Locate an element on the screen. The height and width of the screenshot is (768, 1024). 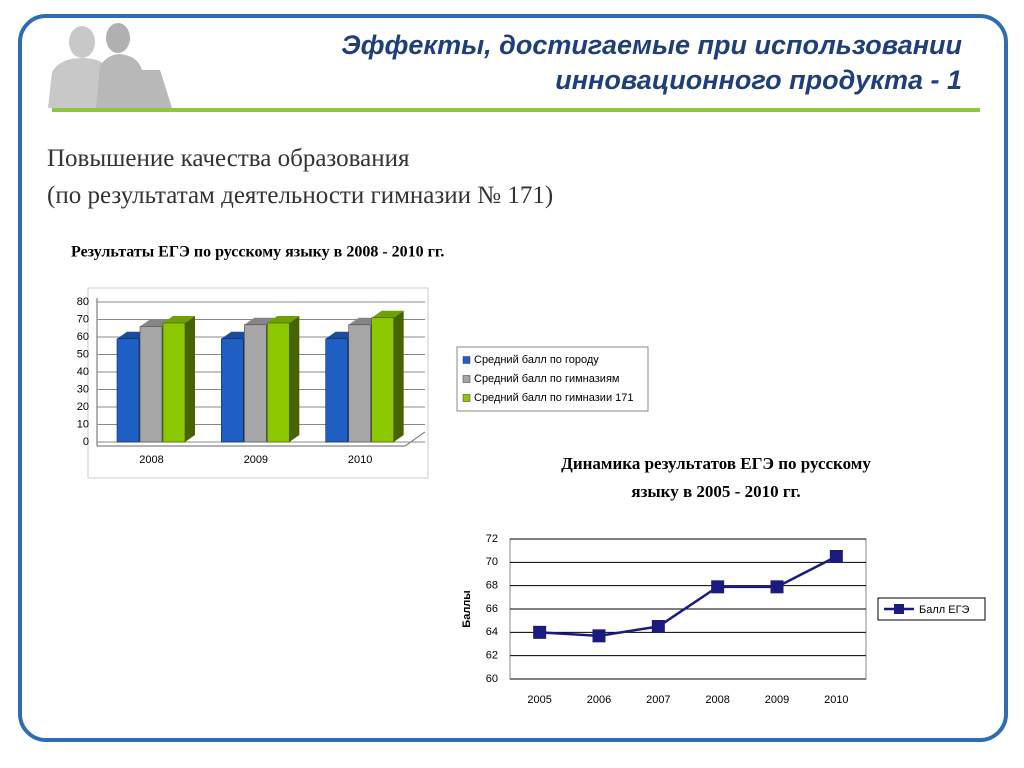
y-tick-label: 68 is located at coordinates (492, 586).